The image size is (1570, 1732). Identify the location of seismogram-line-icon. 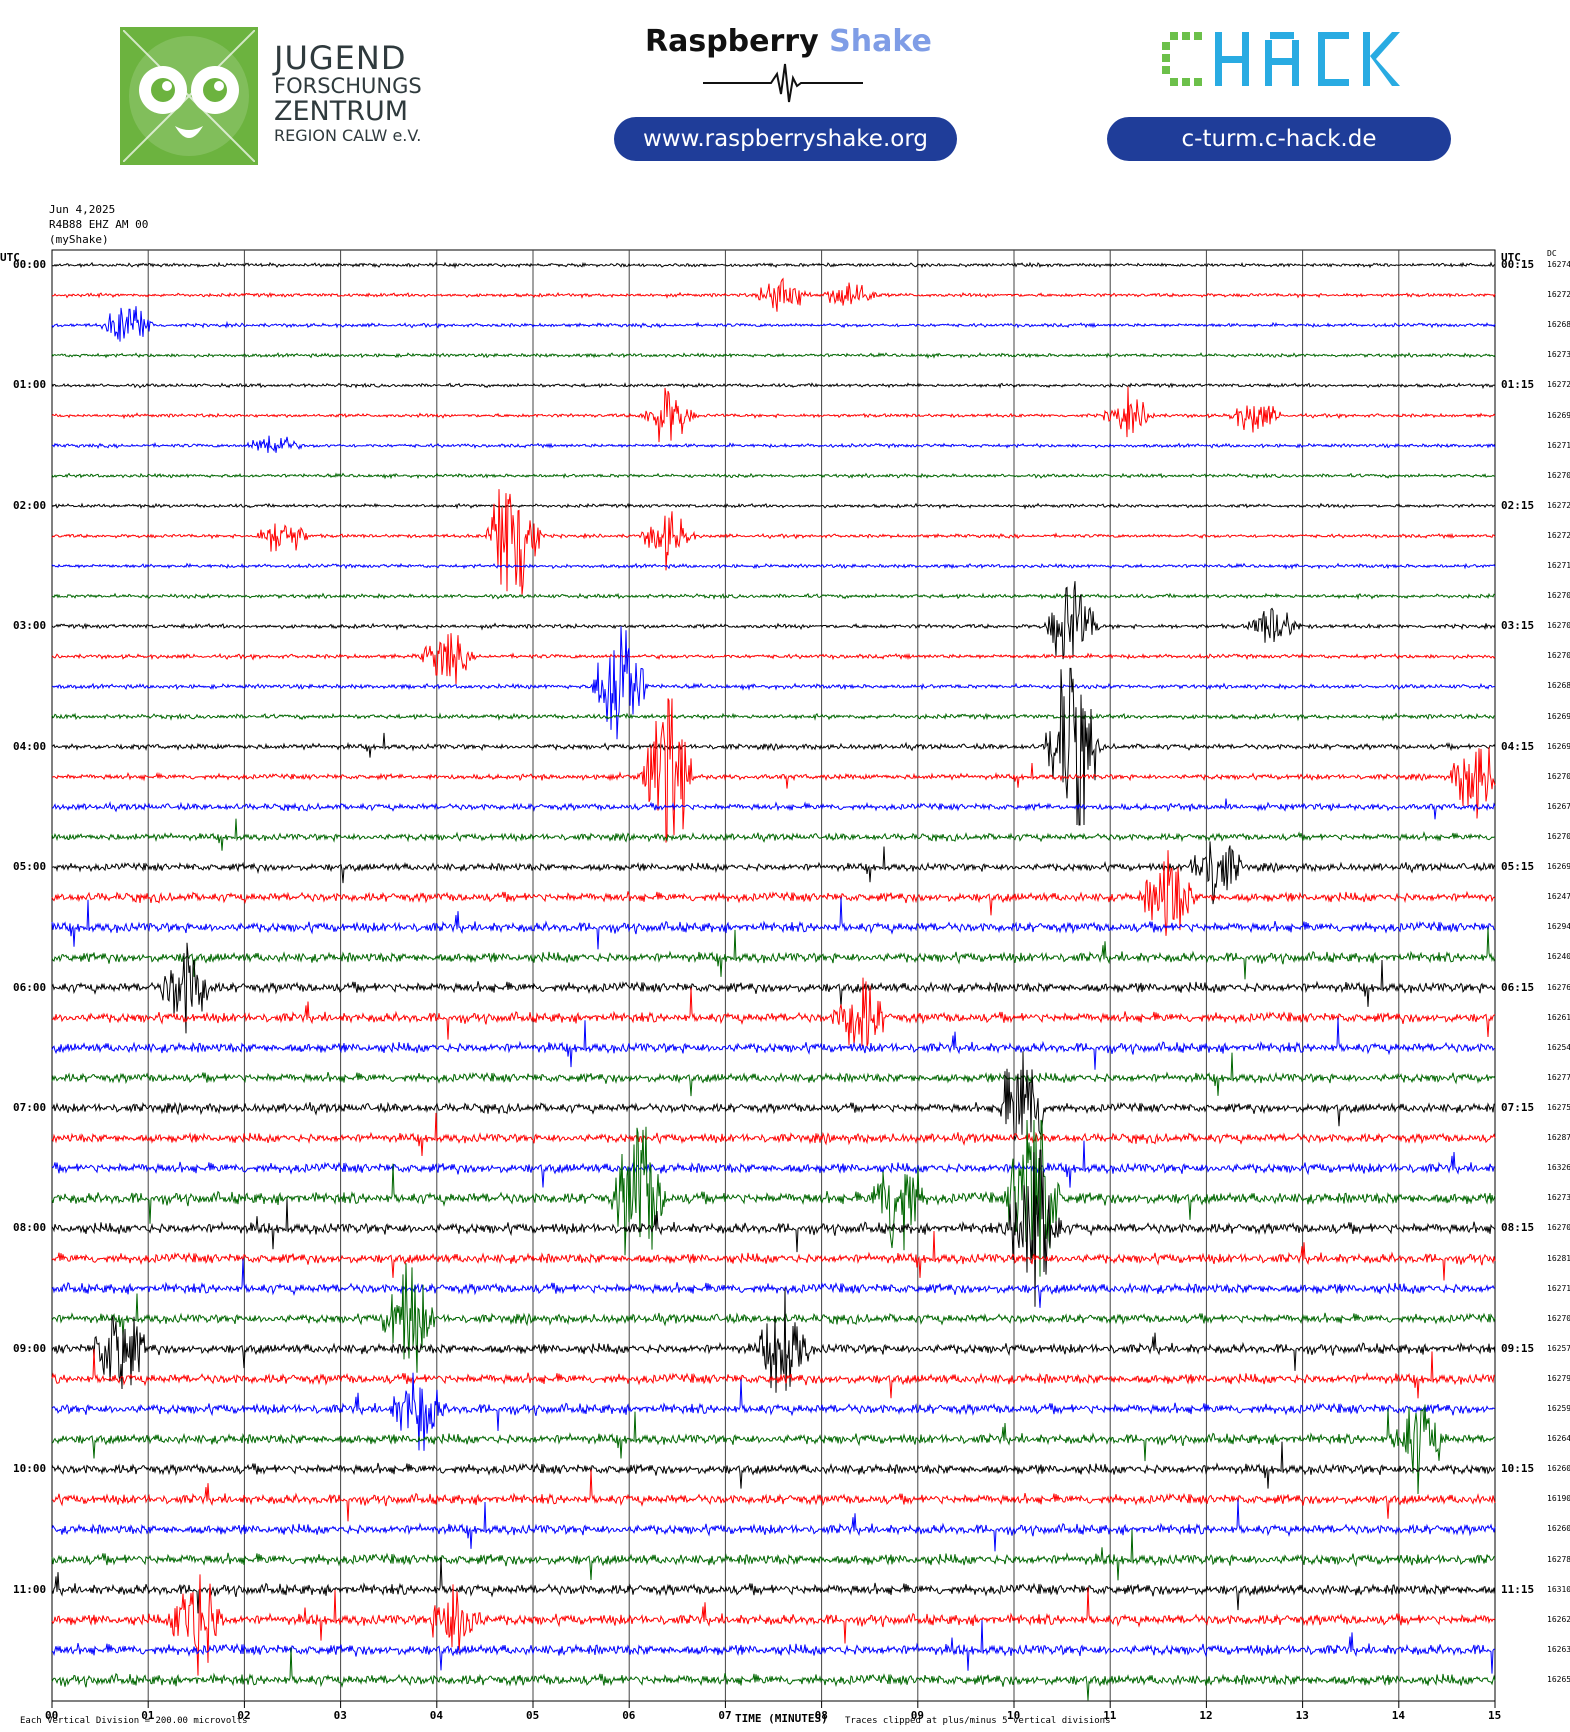
(783, 83).